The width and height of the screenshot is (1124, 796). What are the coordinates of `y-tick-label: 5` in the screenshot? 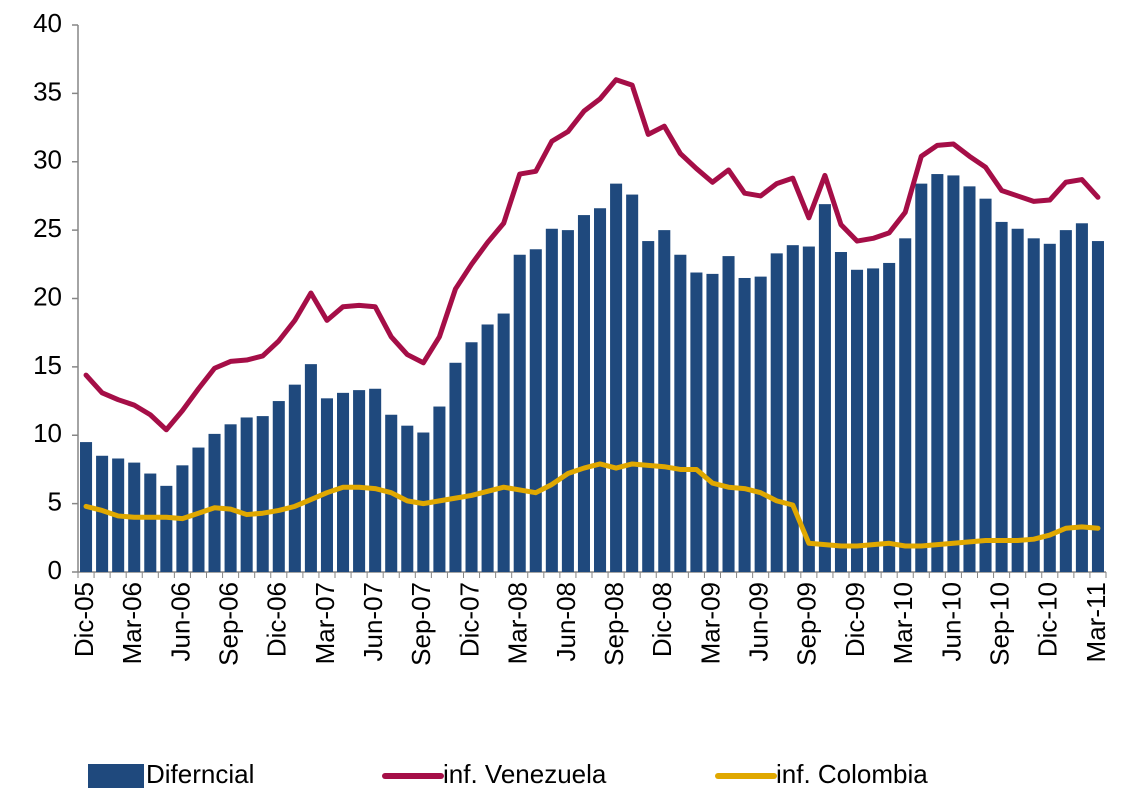 It's located at (55, 502).